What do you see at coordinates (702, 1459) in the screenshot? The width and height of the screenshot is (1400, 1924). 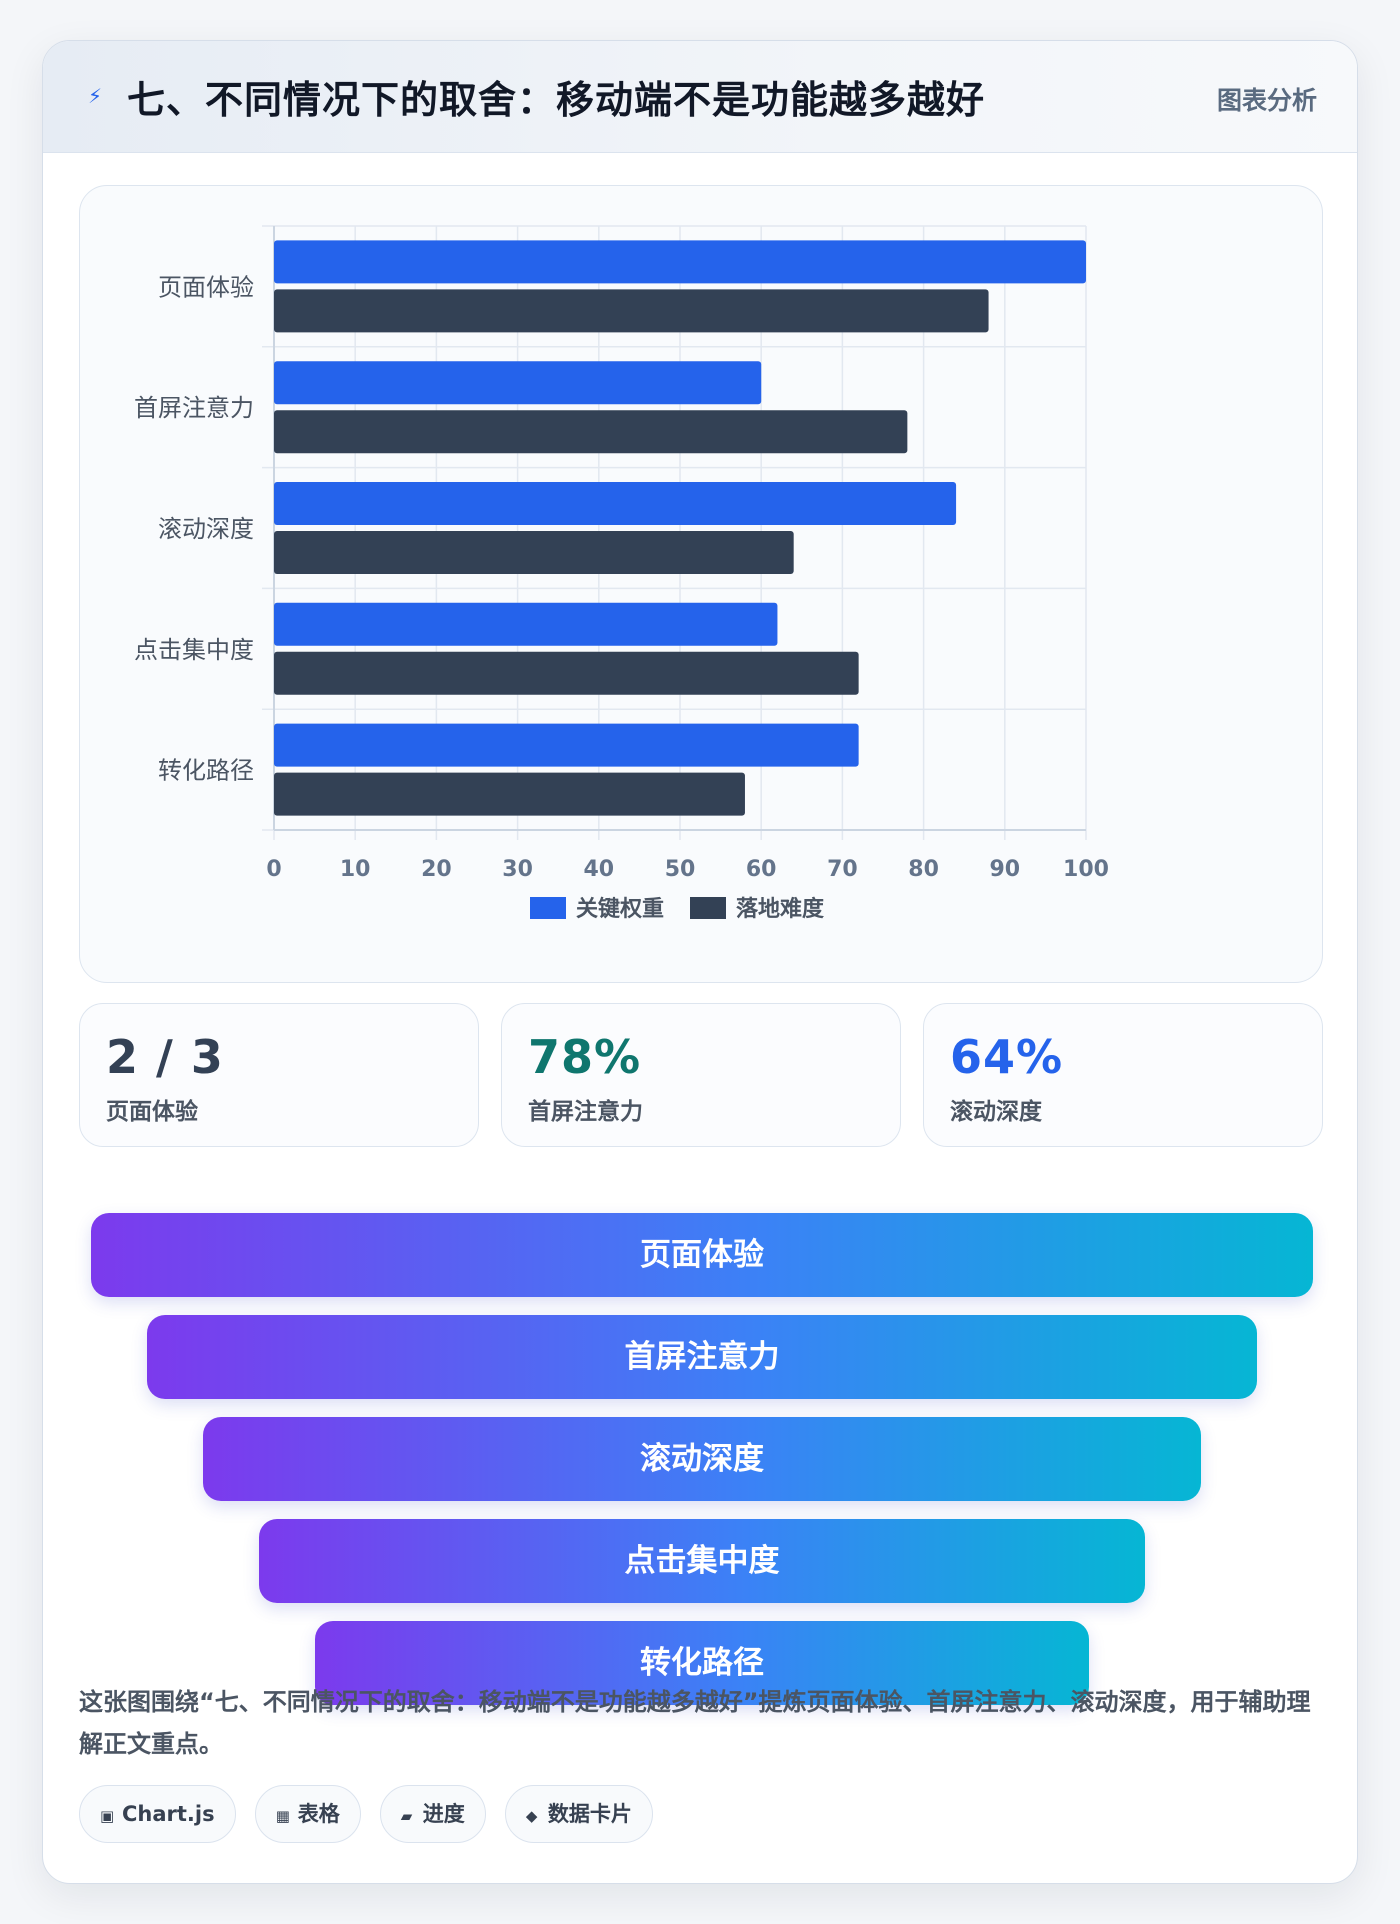 I see `funnel-step: 滚动深度` at bounding box center [702, 1459].